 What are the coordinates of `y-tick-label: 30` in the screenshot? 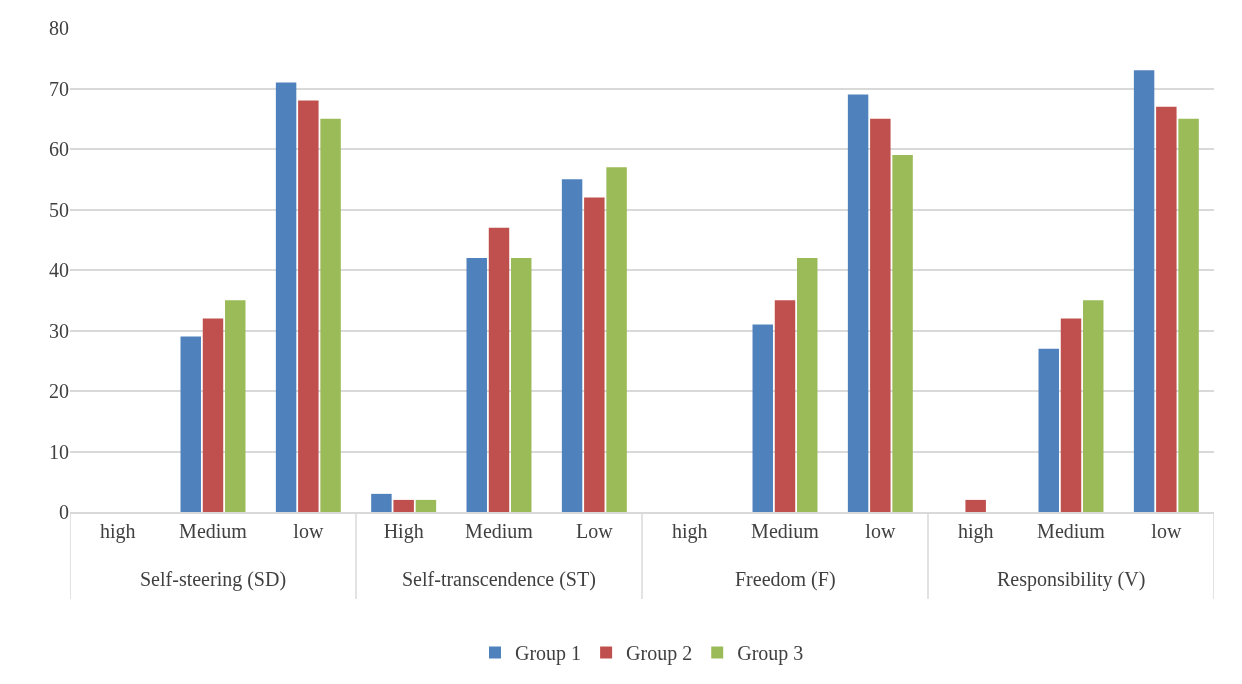 It's located at (59, 330).